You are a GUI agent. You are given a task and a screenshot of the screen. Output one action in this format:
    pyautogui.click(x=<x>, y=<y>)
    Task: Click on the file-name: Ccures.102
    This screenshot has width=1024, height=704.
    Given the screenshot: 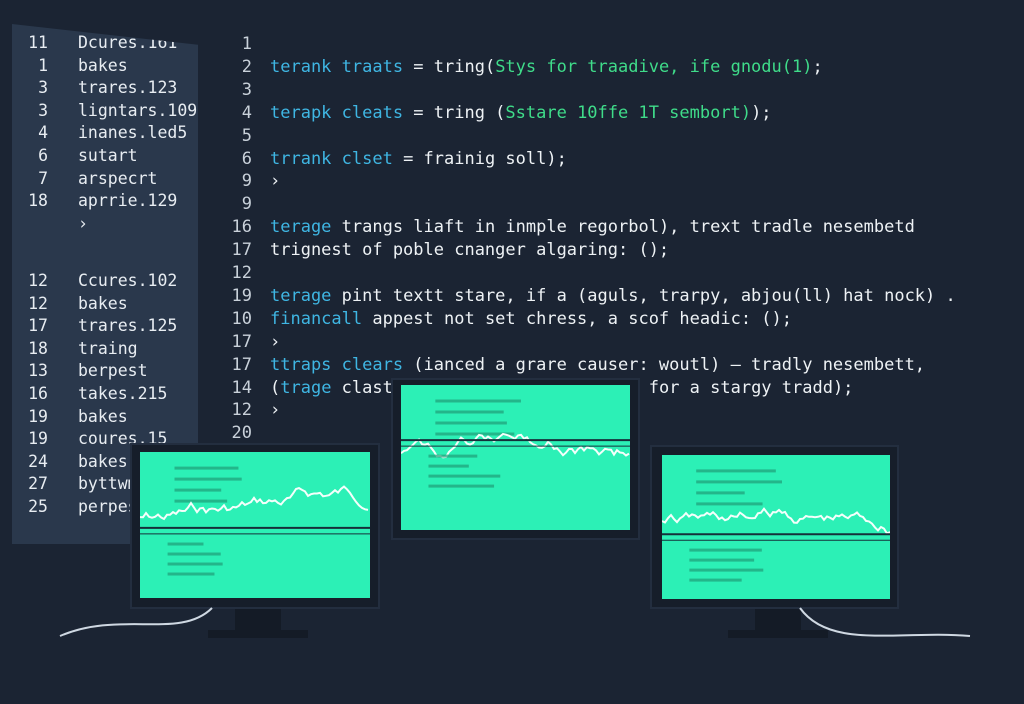 What is the action you would take?
    pyautogui.click(x=128, y=280)
    